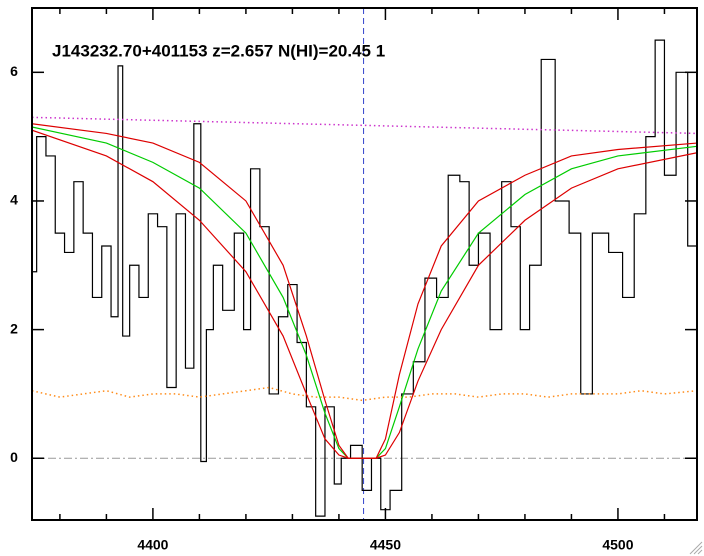 This screenshot has height=556, width=704. Describe the element at coordinates (152, 545) in the screenshot. I see `x-tick-label: 4400` at that location.